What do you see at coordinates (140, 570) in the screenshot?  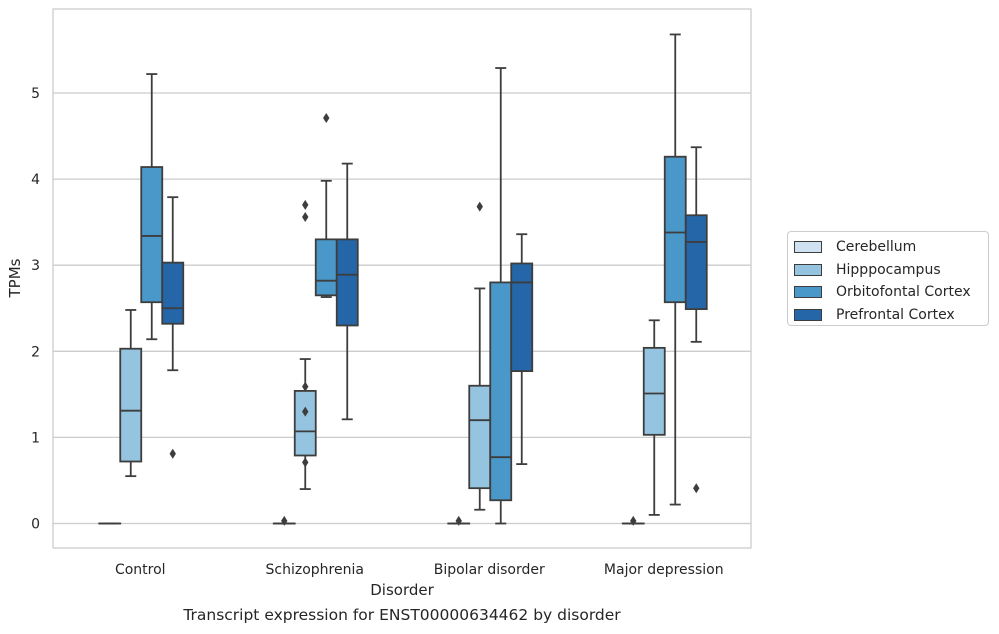 I see `x-tick-label: Control` at bounding box center [140, 570].